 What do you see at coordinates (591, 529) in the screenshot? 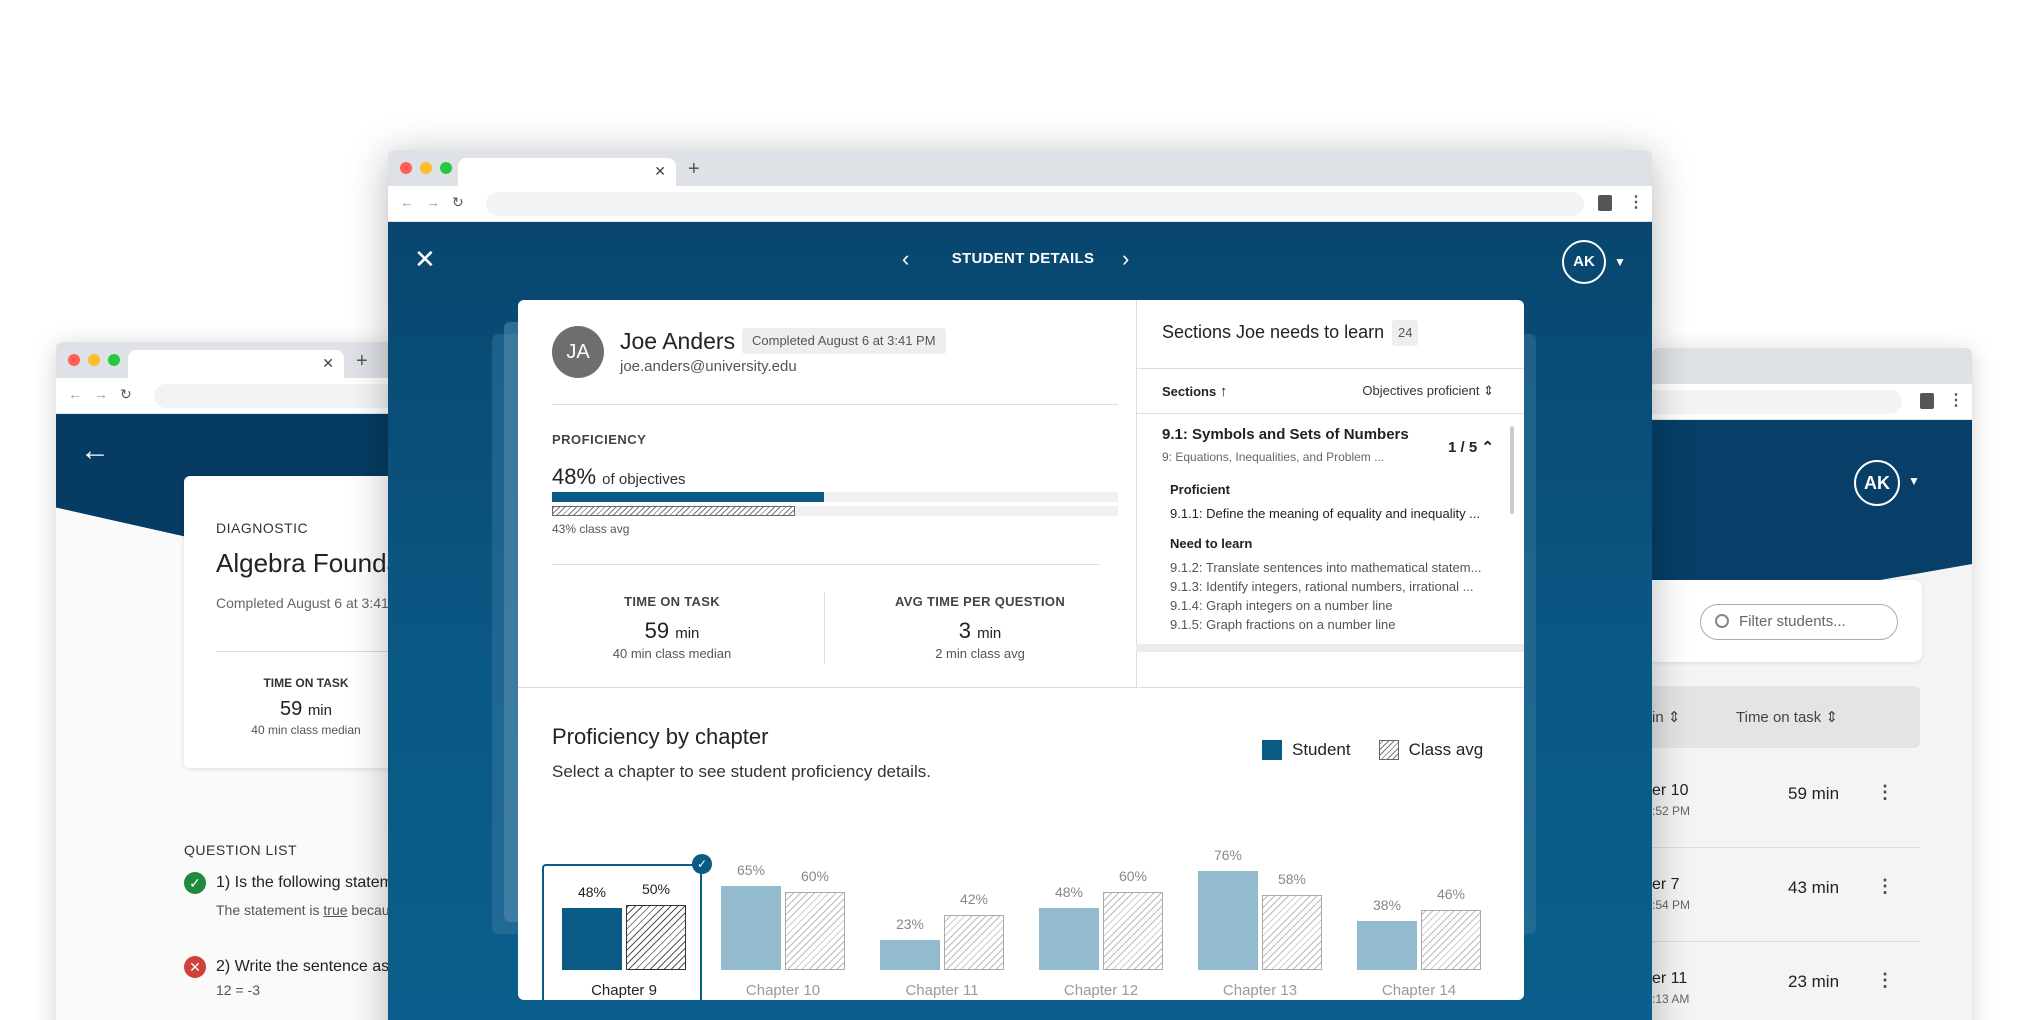
I see `class-avg-label: 43% class avg` at bounding box center [591, 529].